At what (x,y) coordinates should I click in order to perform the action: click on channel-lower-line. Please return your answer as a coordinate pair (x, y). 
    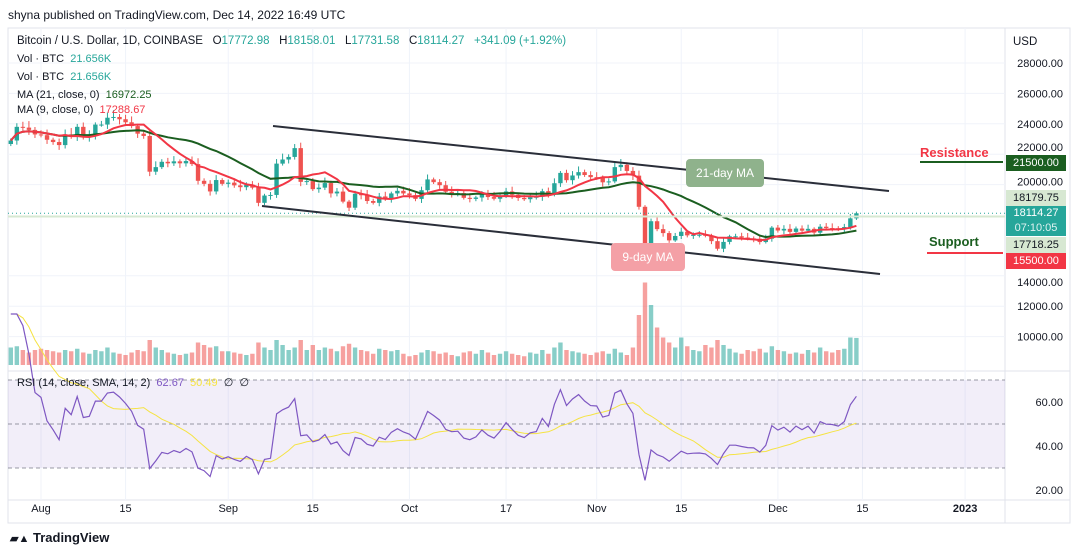
    Looking at the image, I should click on (571, 240).